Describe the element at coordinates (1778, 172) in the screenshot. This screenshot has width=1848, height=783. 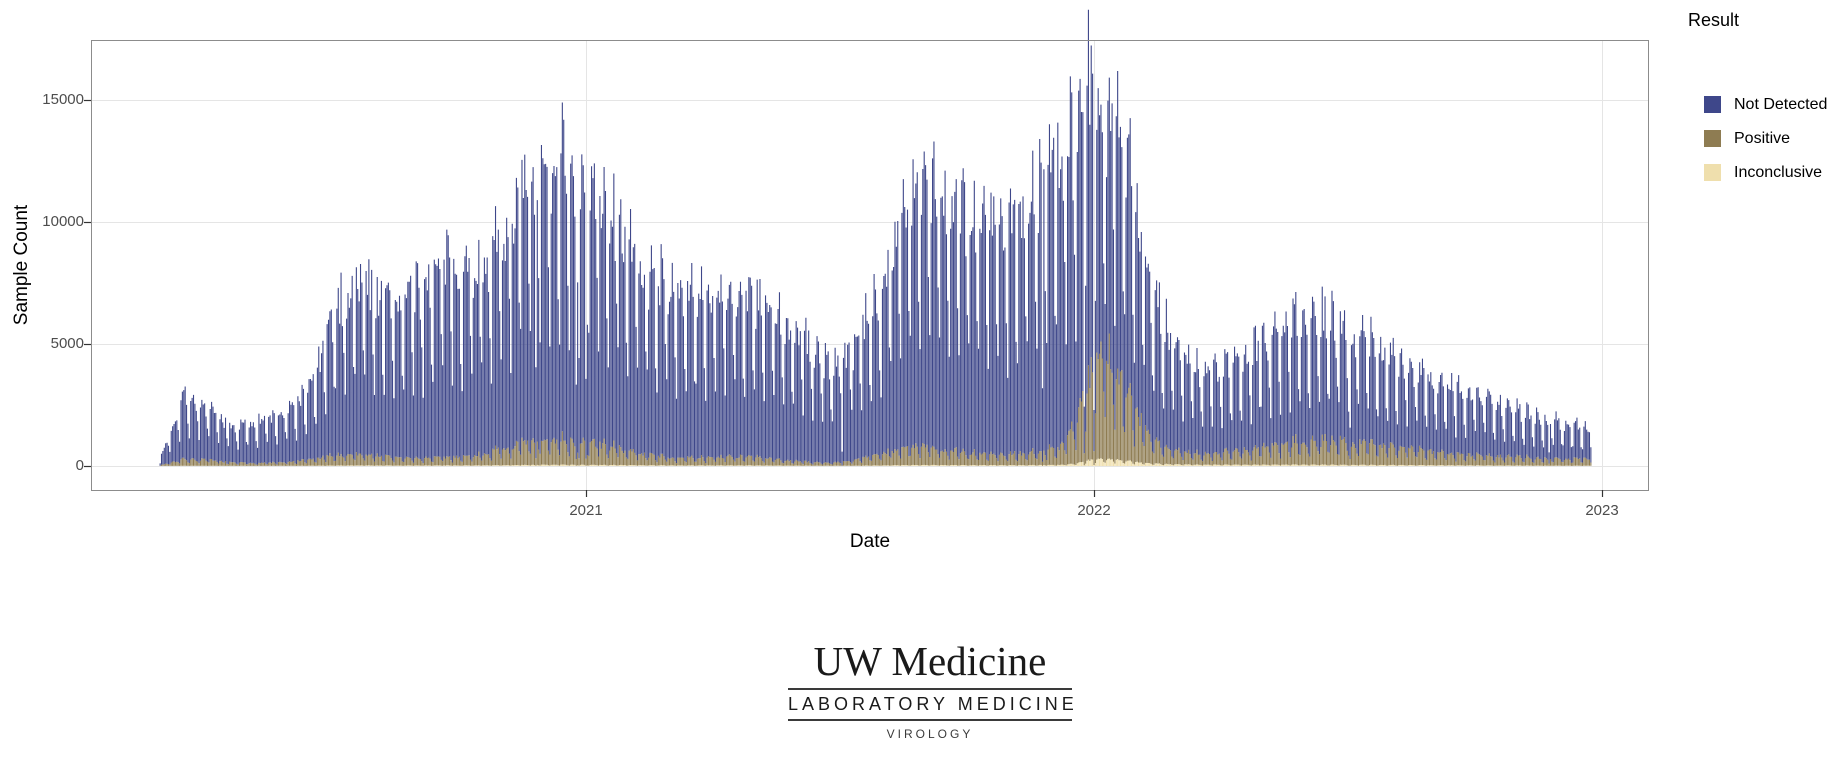
I see `legend-label-inconclusive: Inconclusive` at that location.